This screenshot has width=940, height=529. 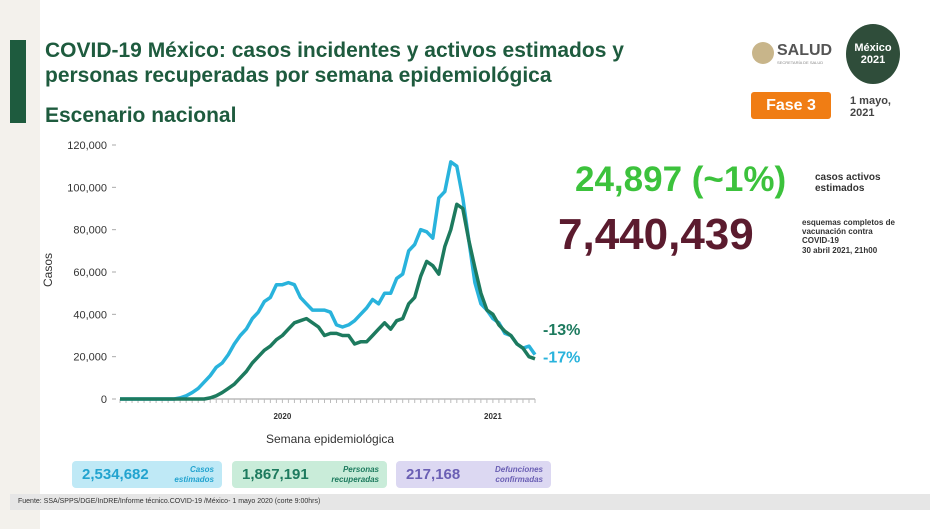 I want to click on accent-bar, so click(x=18, y=81).